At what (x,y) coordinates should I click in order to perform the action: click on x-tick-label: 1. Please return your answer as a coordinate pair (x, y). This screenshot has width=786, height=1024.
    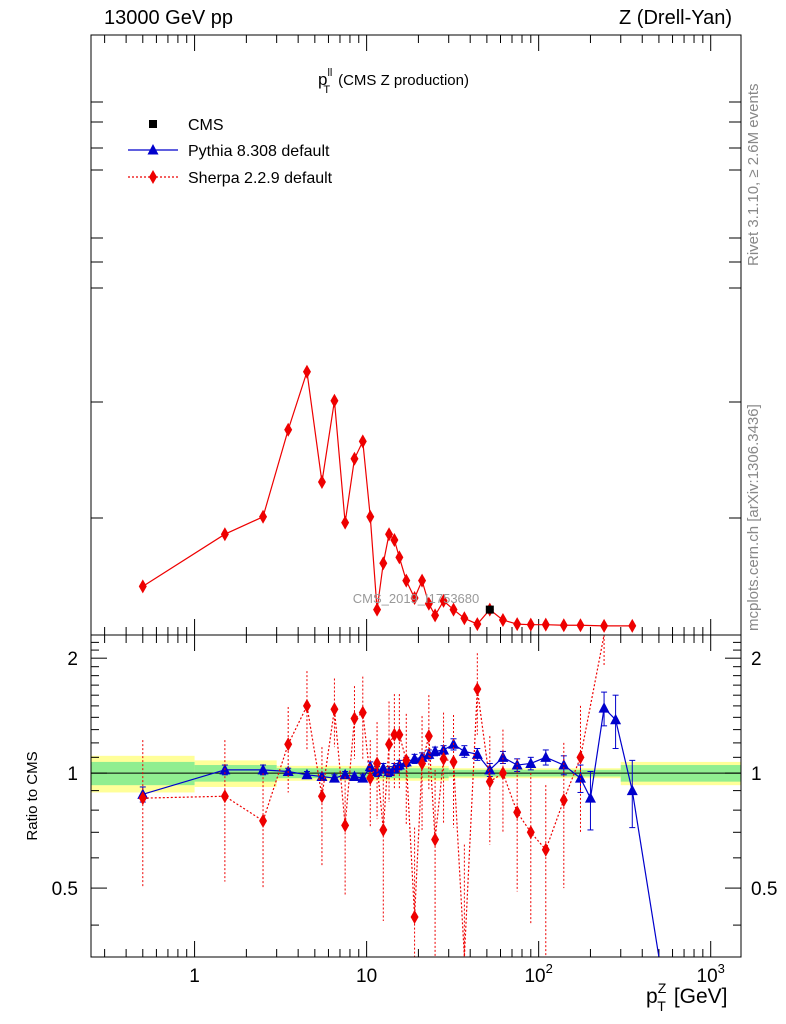
    Looking at the image, I should click on (194, 976).